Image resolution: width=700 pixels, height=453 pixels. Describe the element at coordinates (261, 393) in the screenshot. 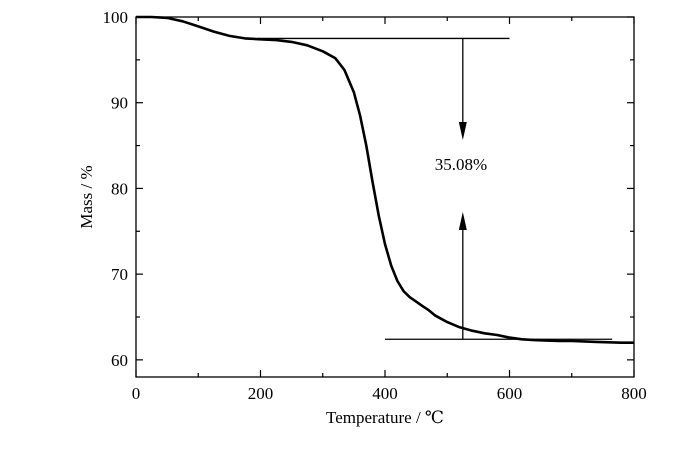

I see `x-tick-label: 200` at that location.